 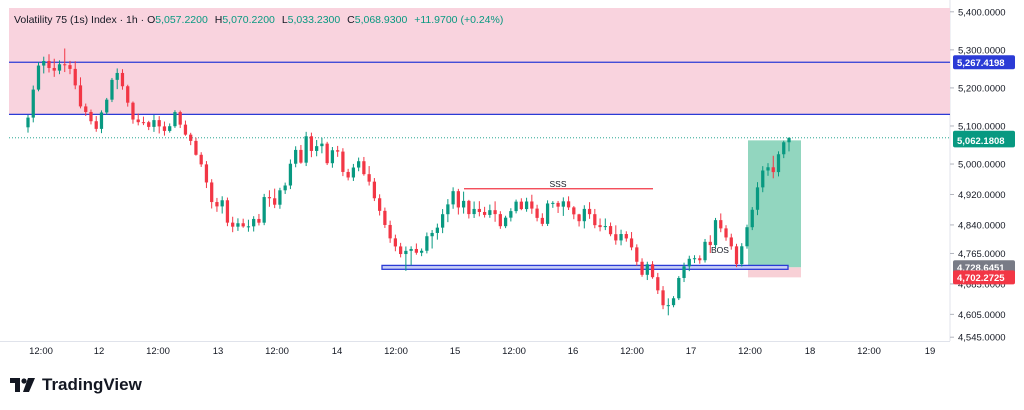 I want to click on tradingview-wordmark: TradingView, so click(x=92, y=384).